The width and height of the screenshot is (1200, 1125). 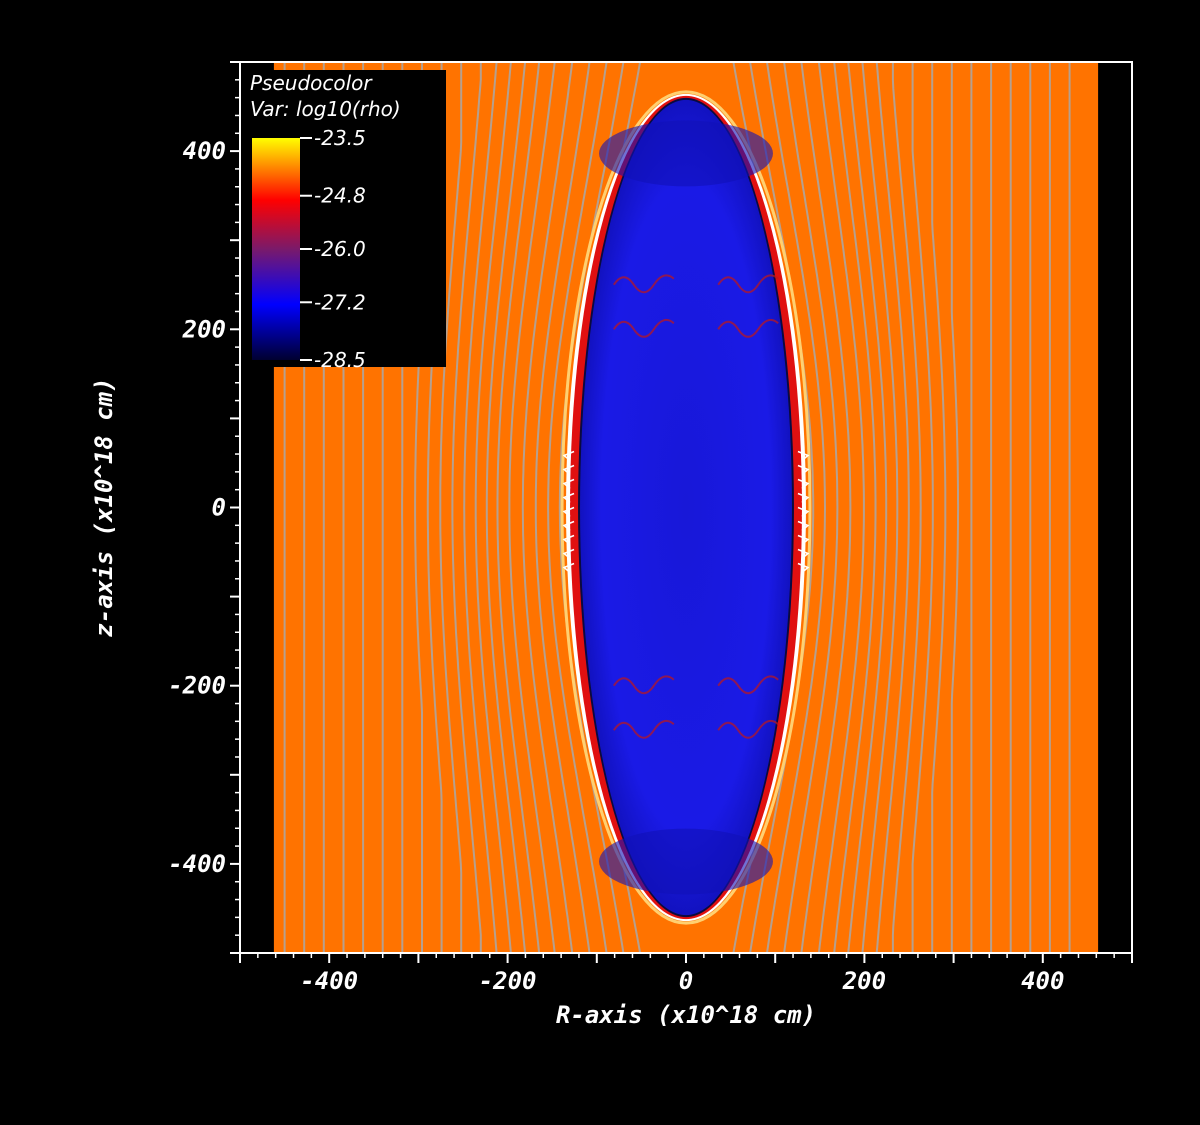 I want to click on x-tick-label: -400, so click(x=329, y=981).